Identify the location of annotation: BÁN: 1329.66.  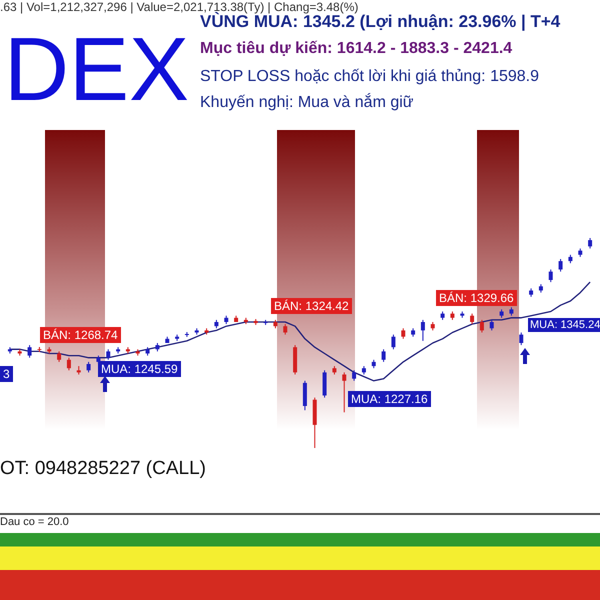
(476, 298).